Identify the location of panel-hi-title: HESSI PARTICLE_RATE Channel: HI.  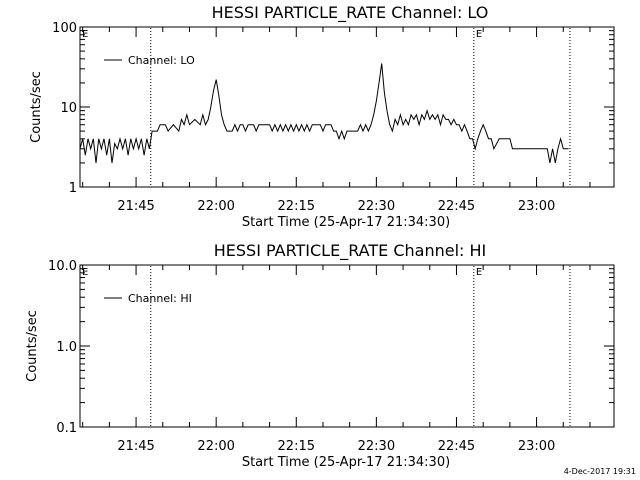
(350, 251).